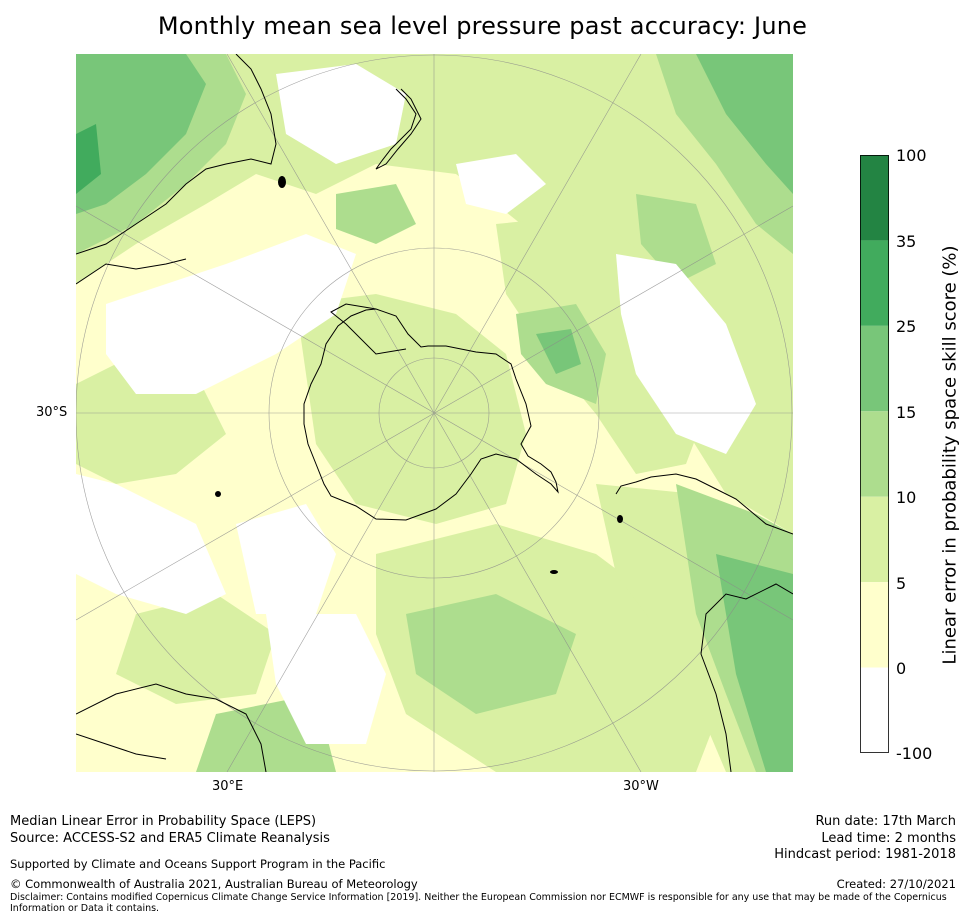 This screenshot has width=965, height=919. What do you see at coordinates (906, 326) in the screenshot?
I see `colorbar-tick: 25` at bounding box center [906, 326].